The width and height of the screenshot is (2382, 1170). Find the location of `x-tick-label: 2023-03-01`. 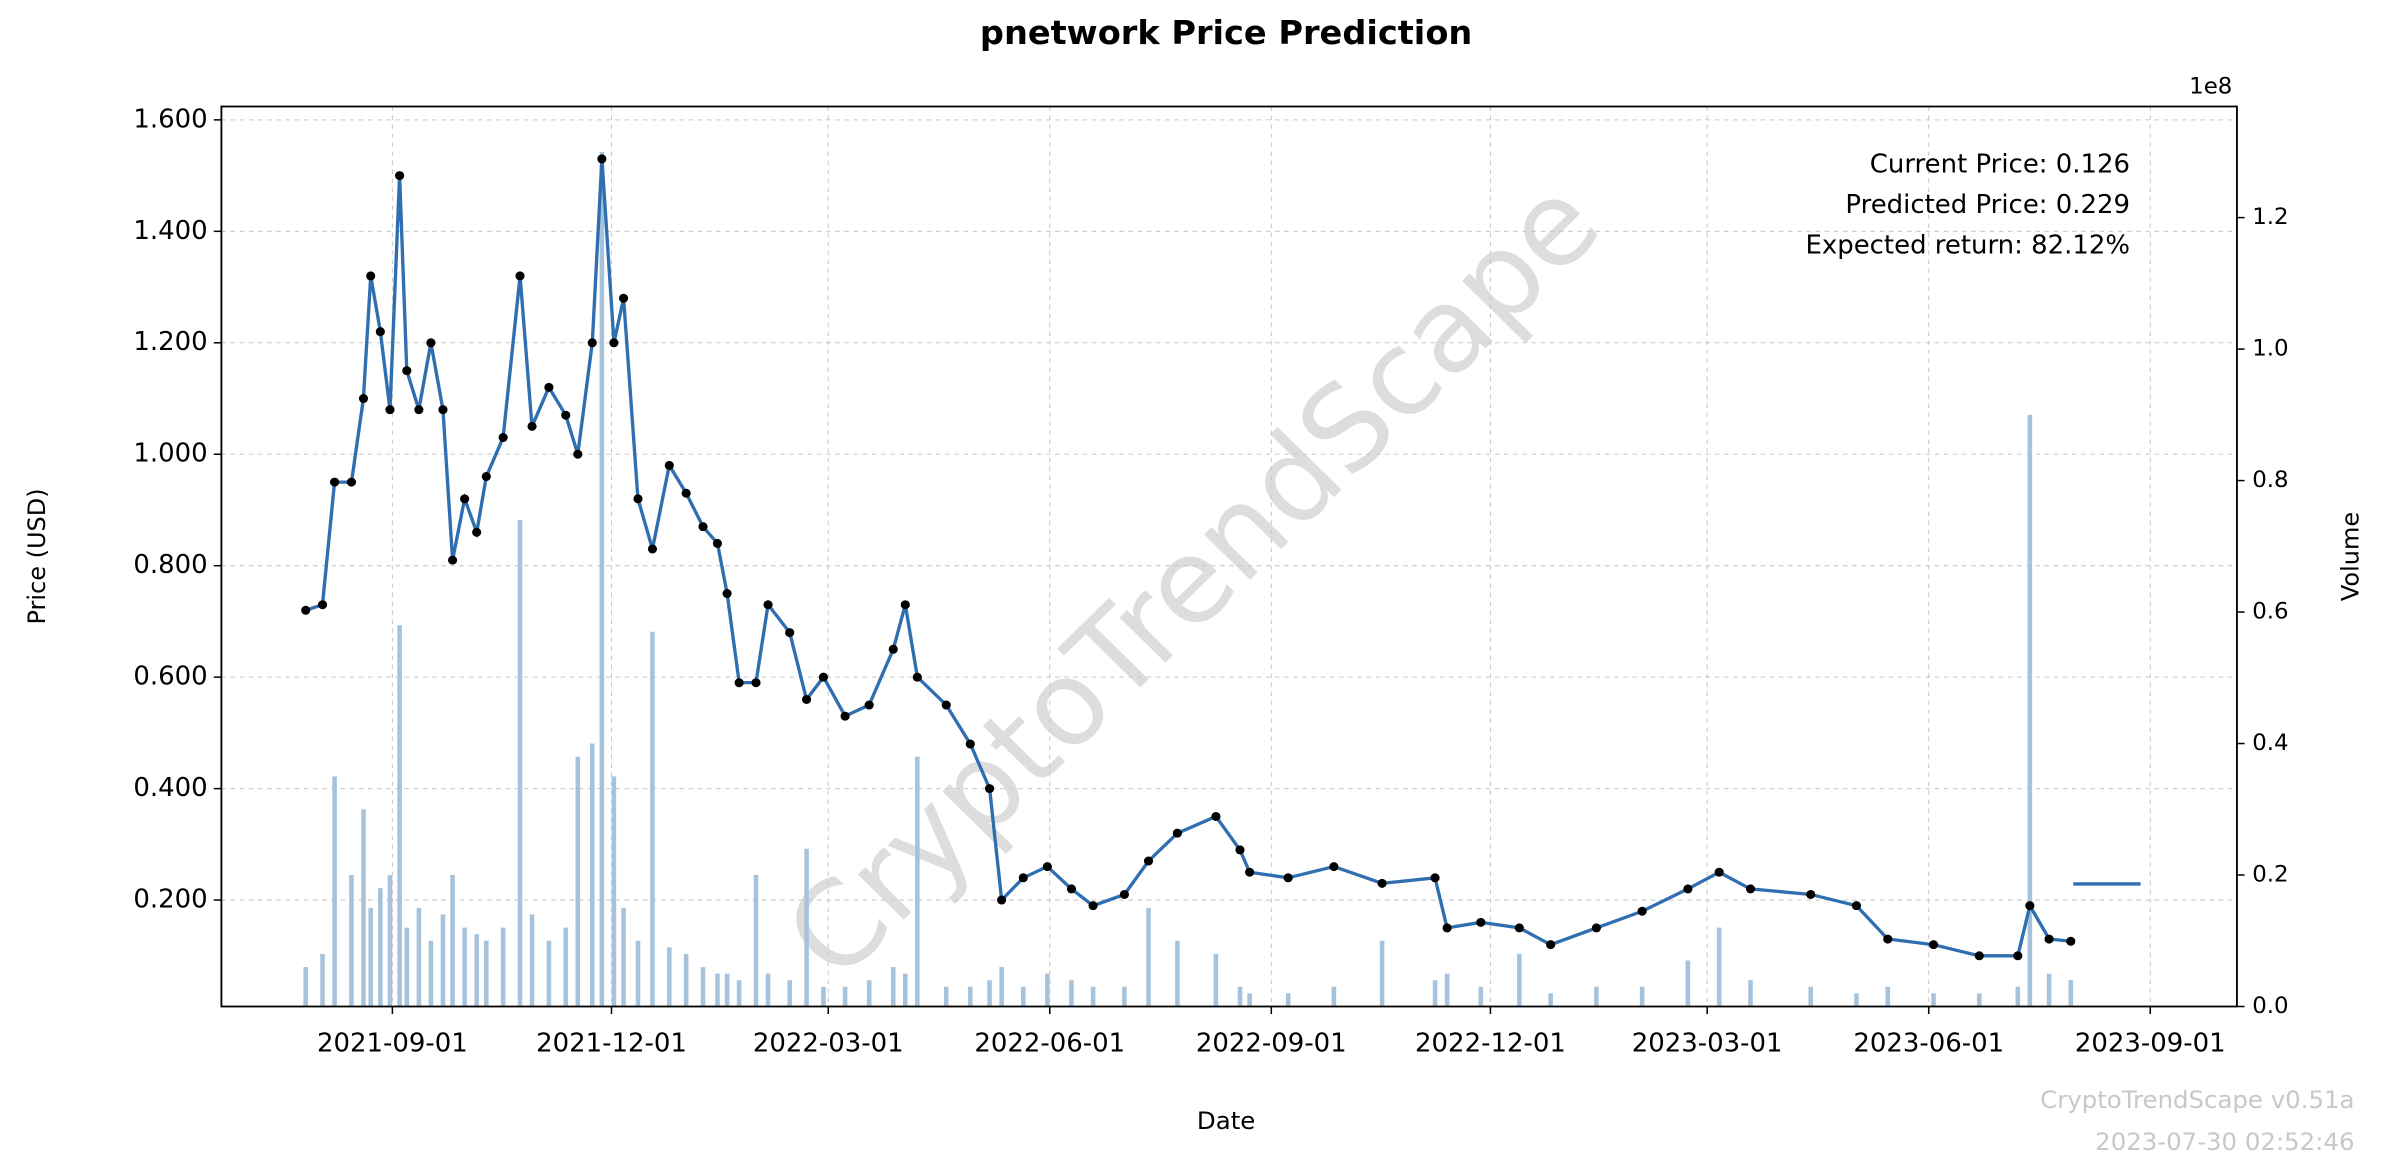

x-tick-label: 2023-03-01 is located at coordinates (1707, 1044).